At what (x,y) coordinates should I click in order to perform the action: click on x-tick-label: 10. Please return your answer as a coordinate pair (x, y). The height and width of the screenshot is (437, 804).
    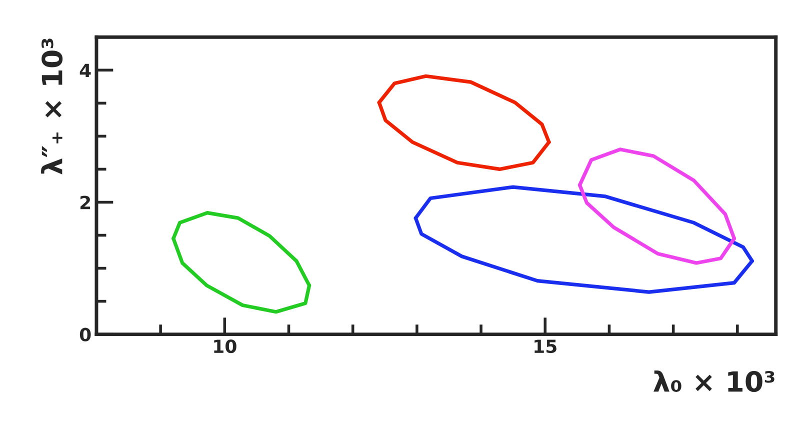
    Looking at the image, I should click on (225, 346).